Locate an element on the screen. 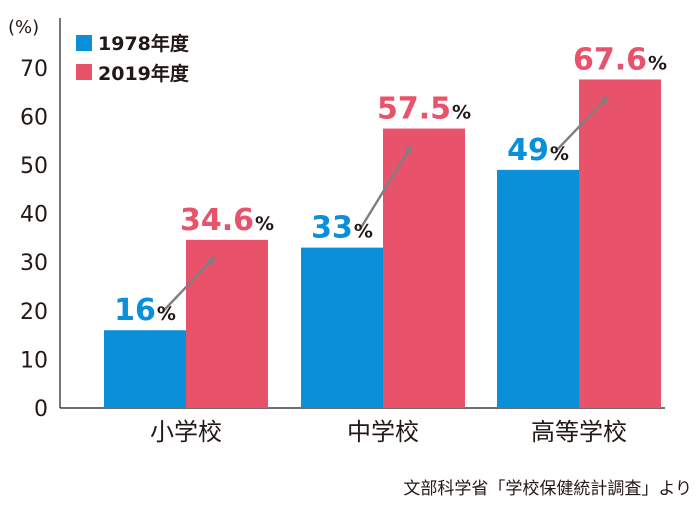  legend-swatch-2019 is located at coordinates (84, 72).